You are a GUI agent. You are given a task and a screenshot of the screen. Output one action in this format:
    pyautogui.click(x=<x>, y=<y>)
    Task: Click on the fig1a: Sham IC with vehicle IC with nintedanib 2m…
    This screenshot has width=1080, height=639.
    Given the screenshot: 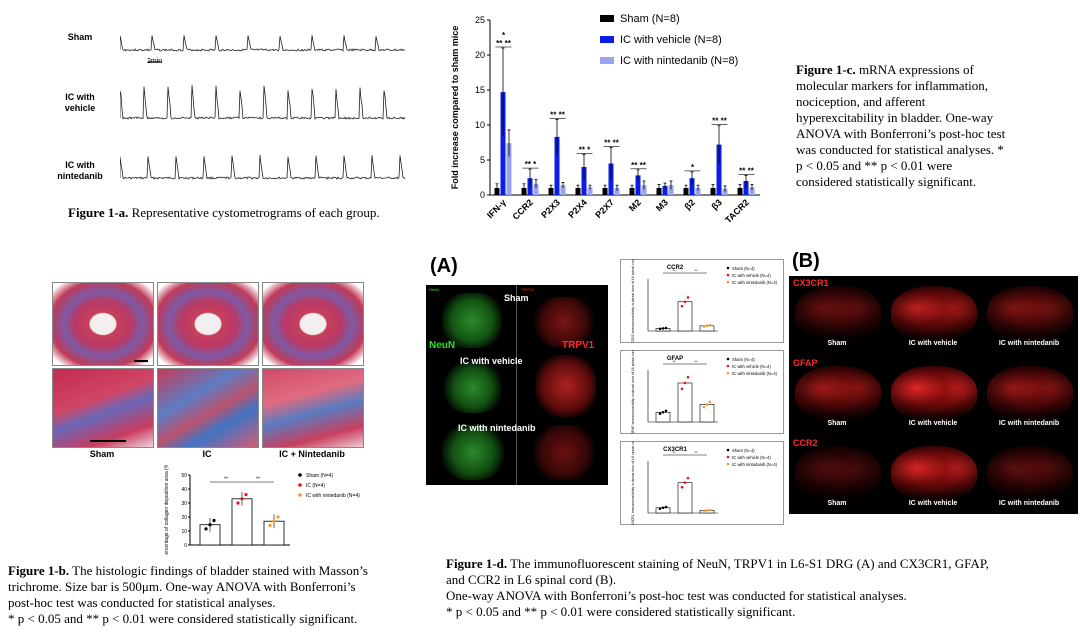 What is the action you would take?
    pyautogui.click(x=230, y=112)
    